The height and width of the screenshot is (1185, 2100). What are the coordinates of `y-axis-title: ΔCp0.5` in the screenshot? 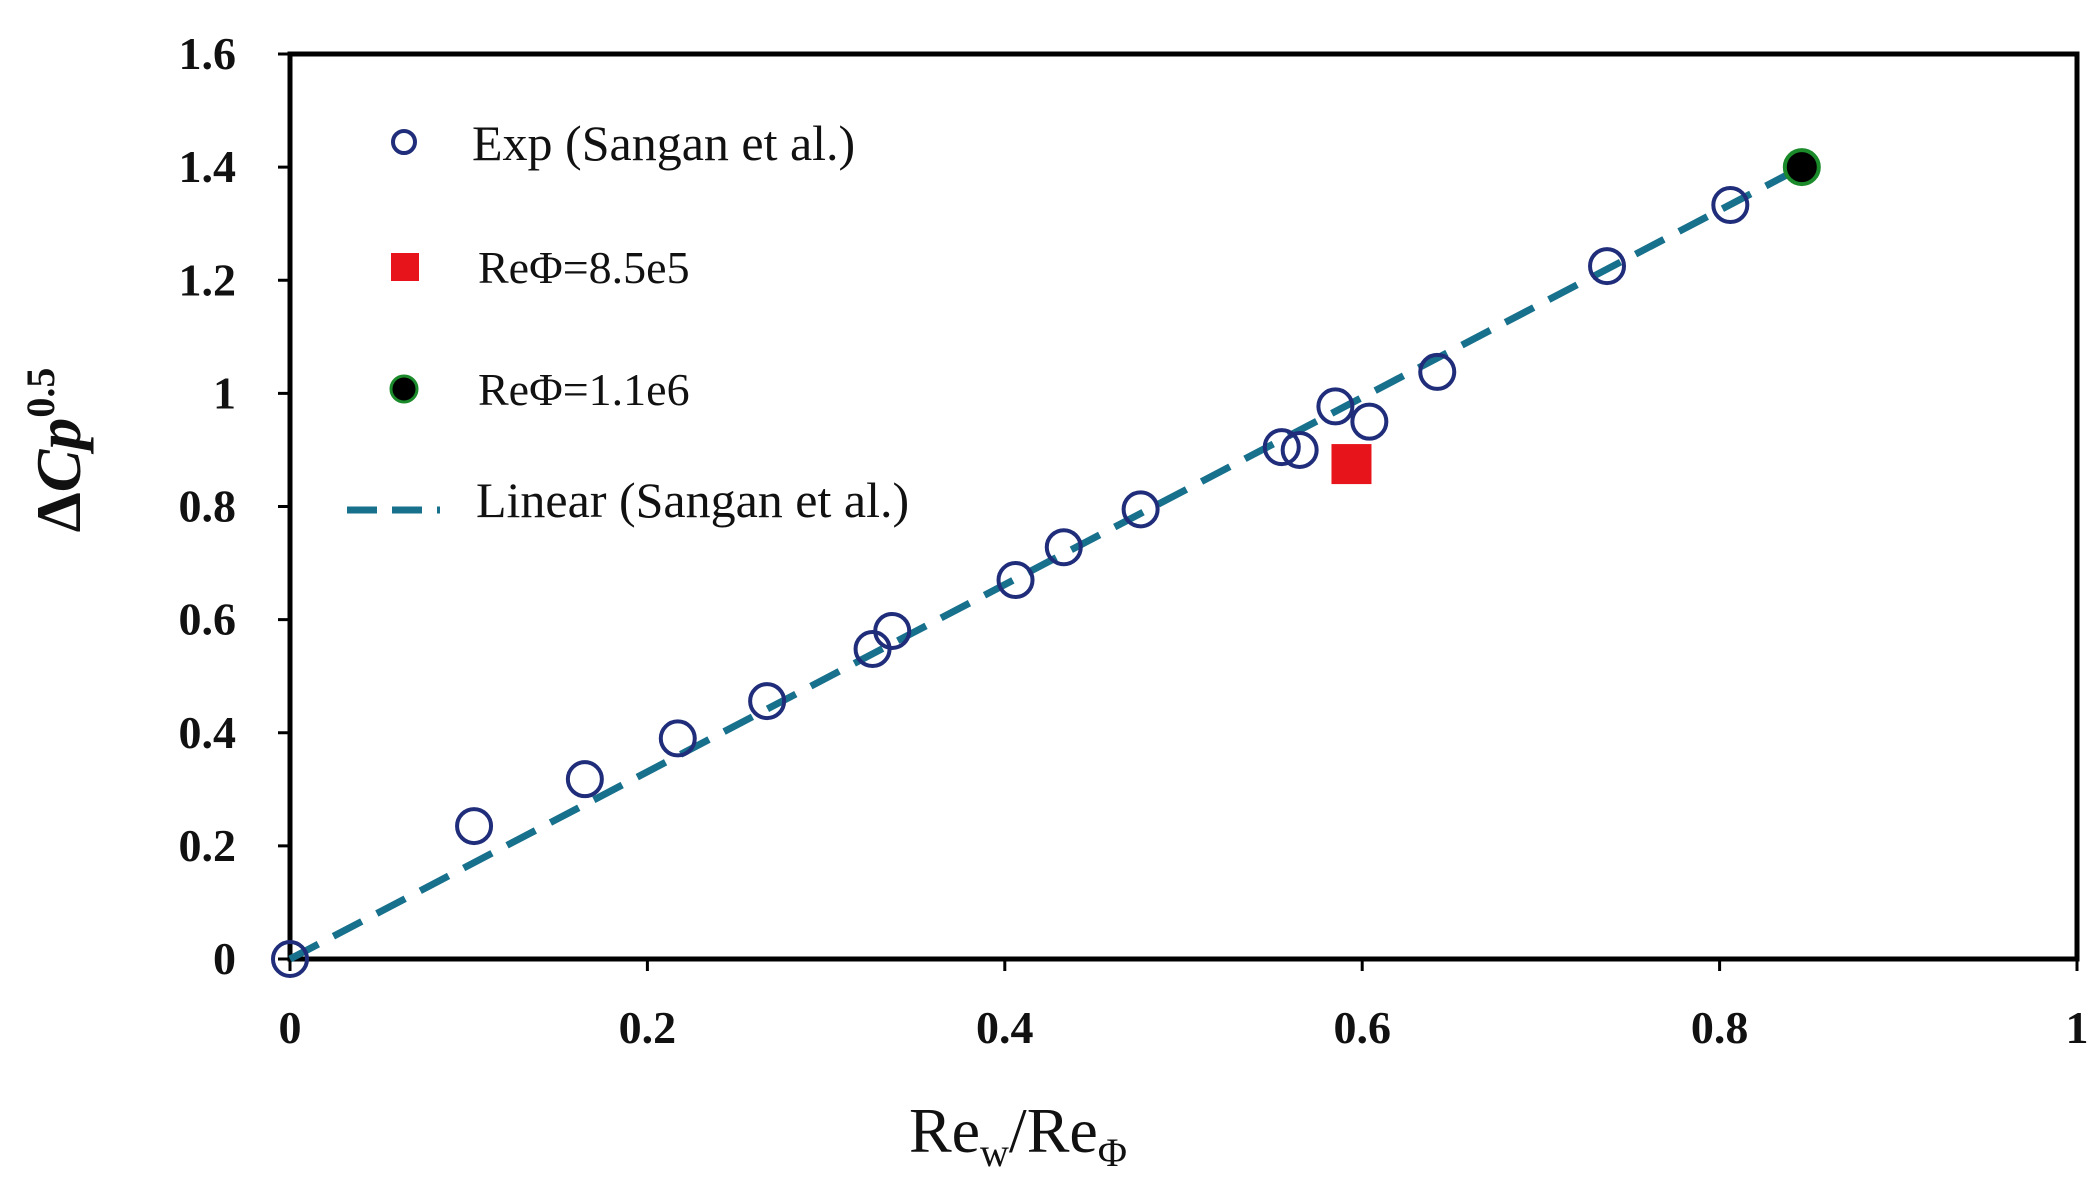 It's located at (56, 450).